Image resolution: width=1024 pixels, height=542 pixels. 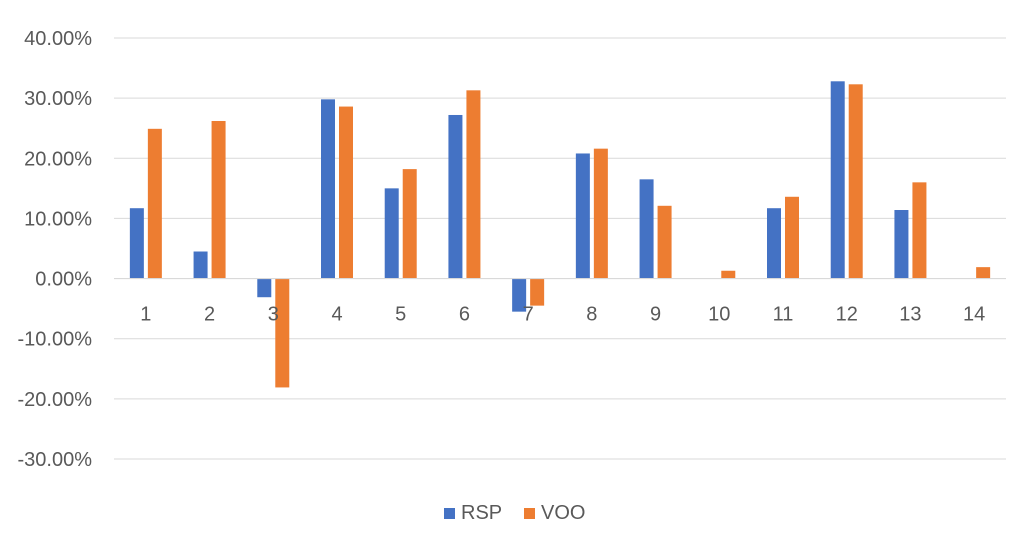 What do you see at coordinates (974, 315) in the screenshot?
I see `x-category-label: 14` at bounding box center [974, 315].